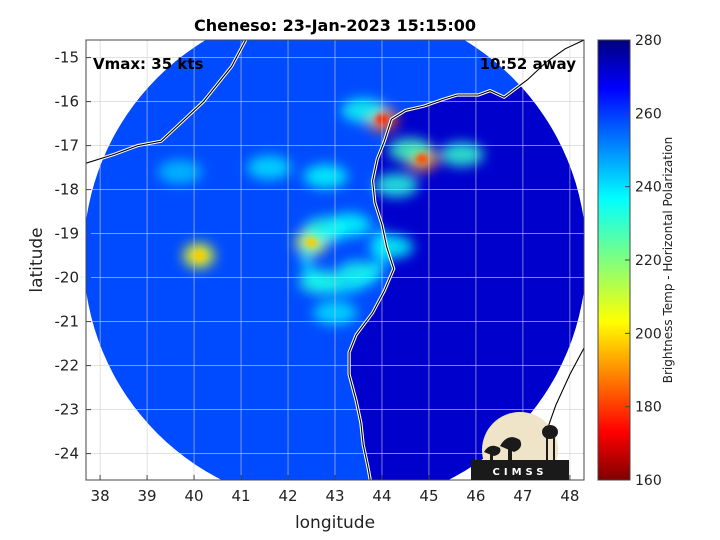  I want to click on x-tick-label: 38, so click(100, 496).